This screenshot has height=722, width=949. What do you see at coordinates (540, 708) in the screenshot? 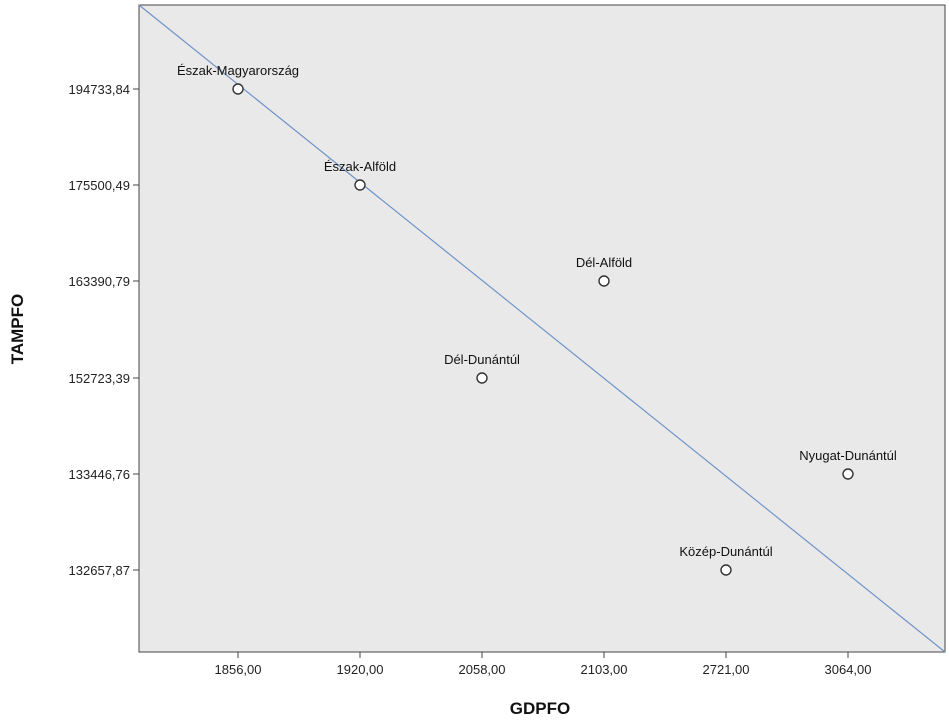
I see `x-axis-title: GDPFO` at bounding box center [540, 708].